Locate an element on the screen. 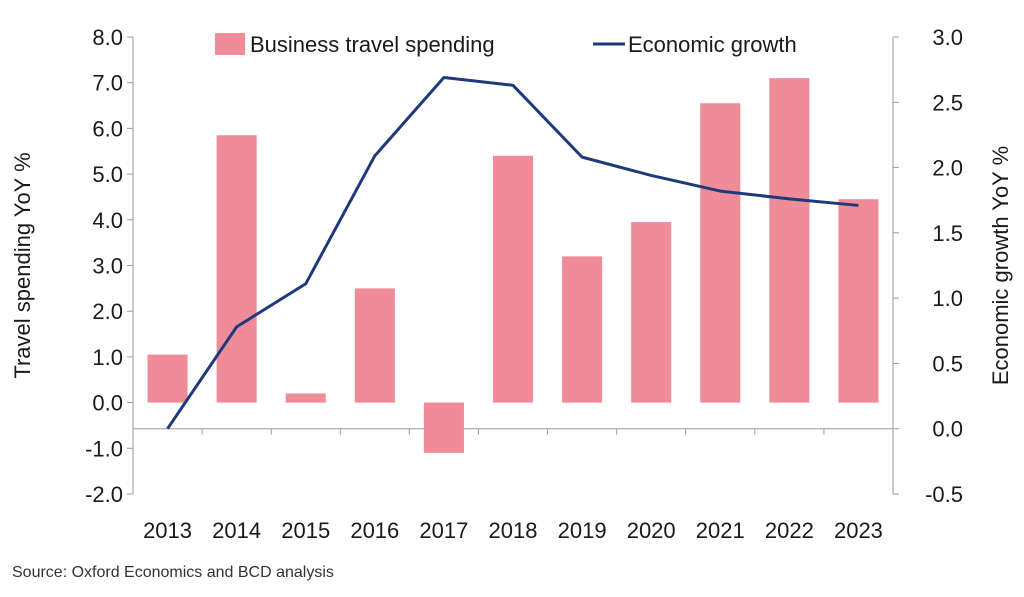  x-tick-label: 2013 is located at coordinates (167, 530).